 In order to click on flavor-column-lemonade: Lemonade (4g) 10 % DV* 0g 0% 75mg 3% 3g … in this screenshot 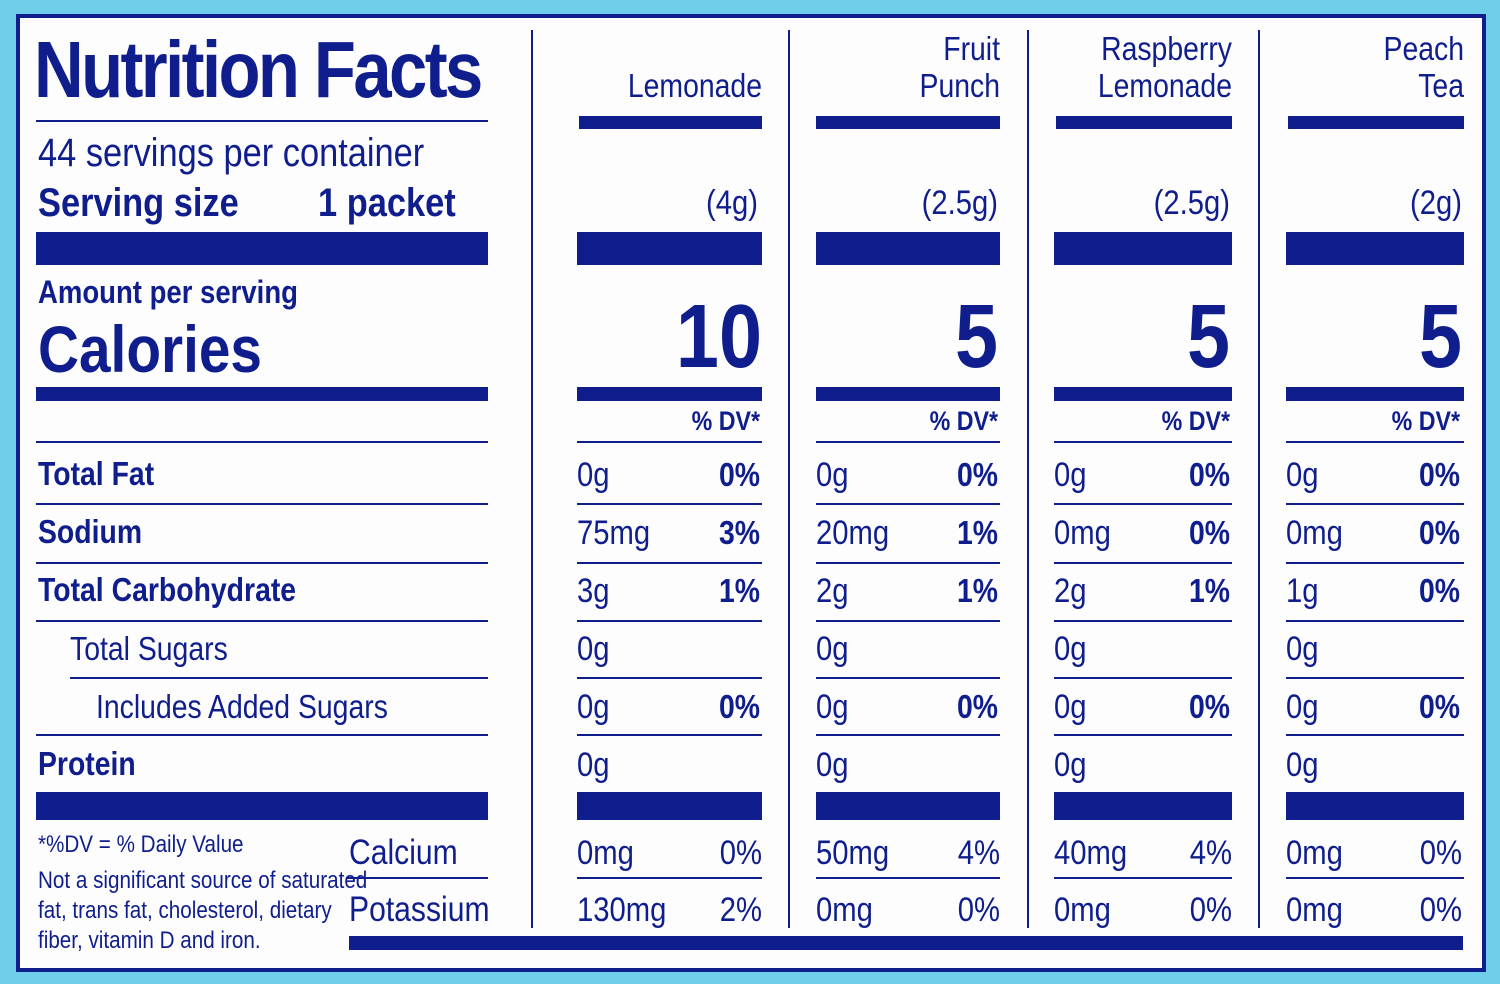, I will do `click(669, 492)`.